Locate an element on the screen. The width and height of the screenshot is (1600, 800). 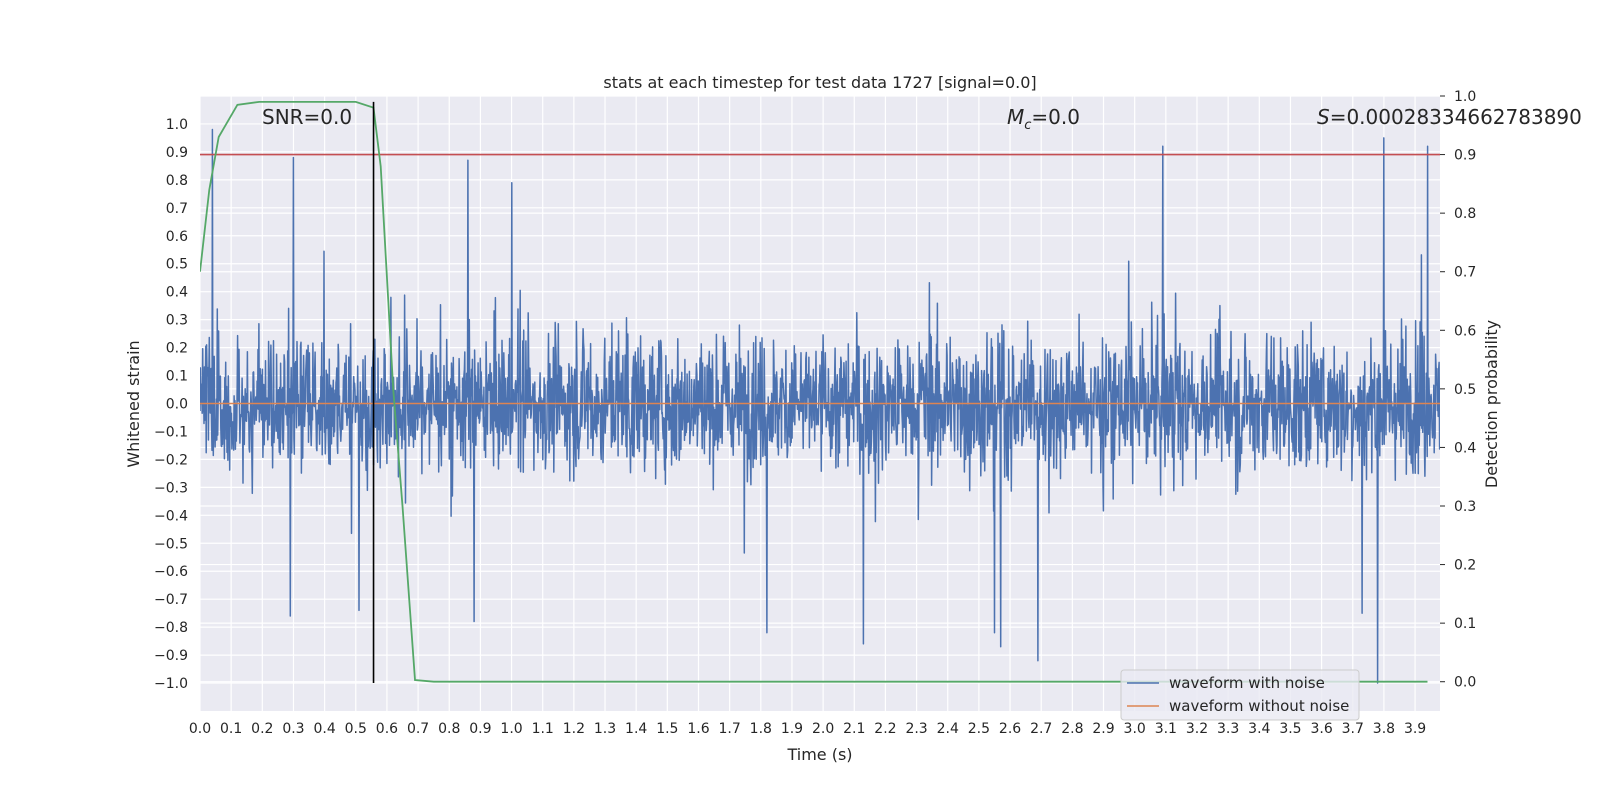
x-tick-label: 3.7 is located at coordinates (1353, 729).